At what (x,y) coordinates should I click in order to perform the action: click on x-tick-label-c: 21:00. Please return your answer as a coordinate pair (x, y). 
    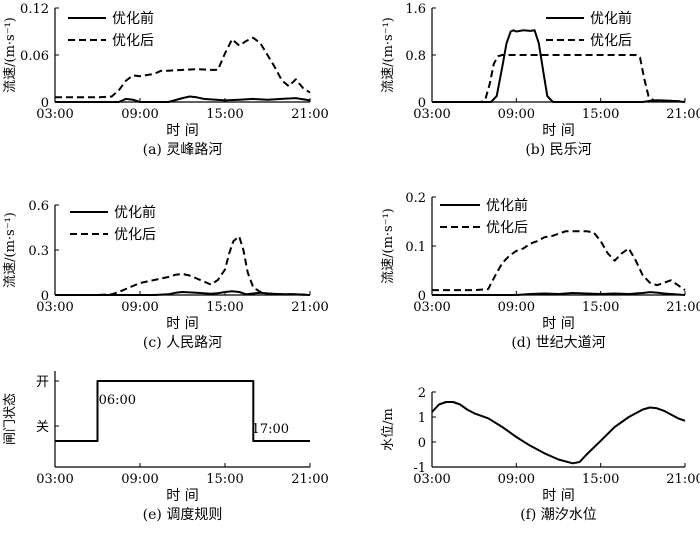
    Looking at the image, I should click on (309, 307).